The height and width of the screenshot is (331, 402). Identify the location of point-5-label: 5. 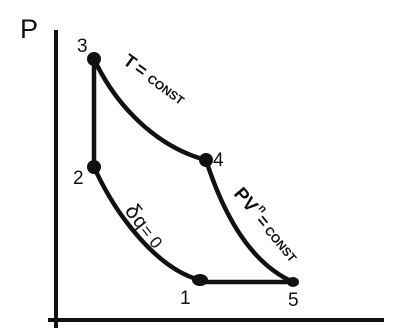
(293, 300).